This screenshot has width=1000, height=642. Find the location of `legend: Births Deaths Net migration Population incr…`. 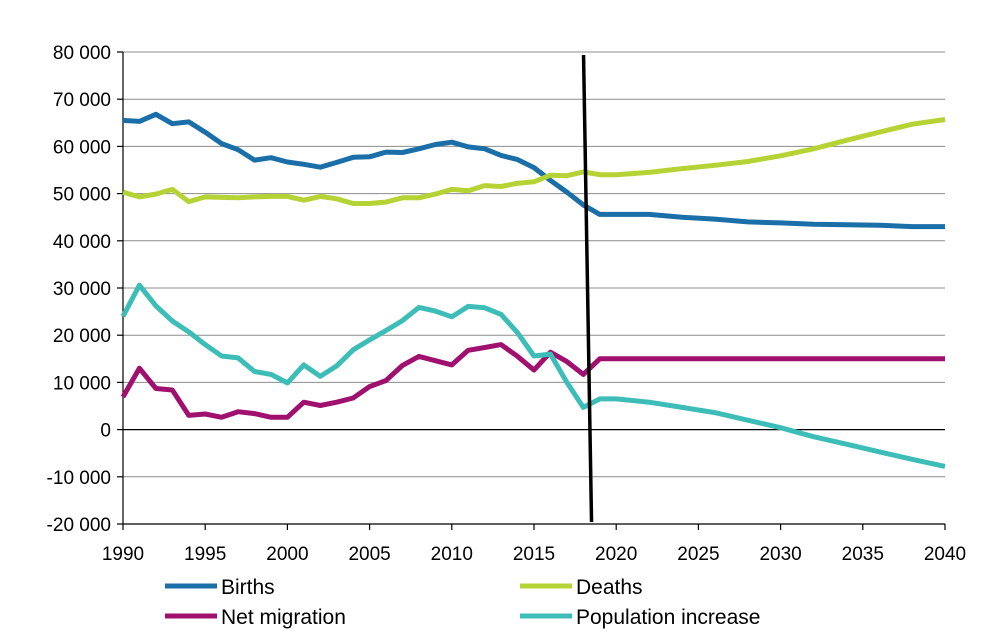

legend: Births Deaths Net migration Population incr… is located at coordinates (462, 602).